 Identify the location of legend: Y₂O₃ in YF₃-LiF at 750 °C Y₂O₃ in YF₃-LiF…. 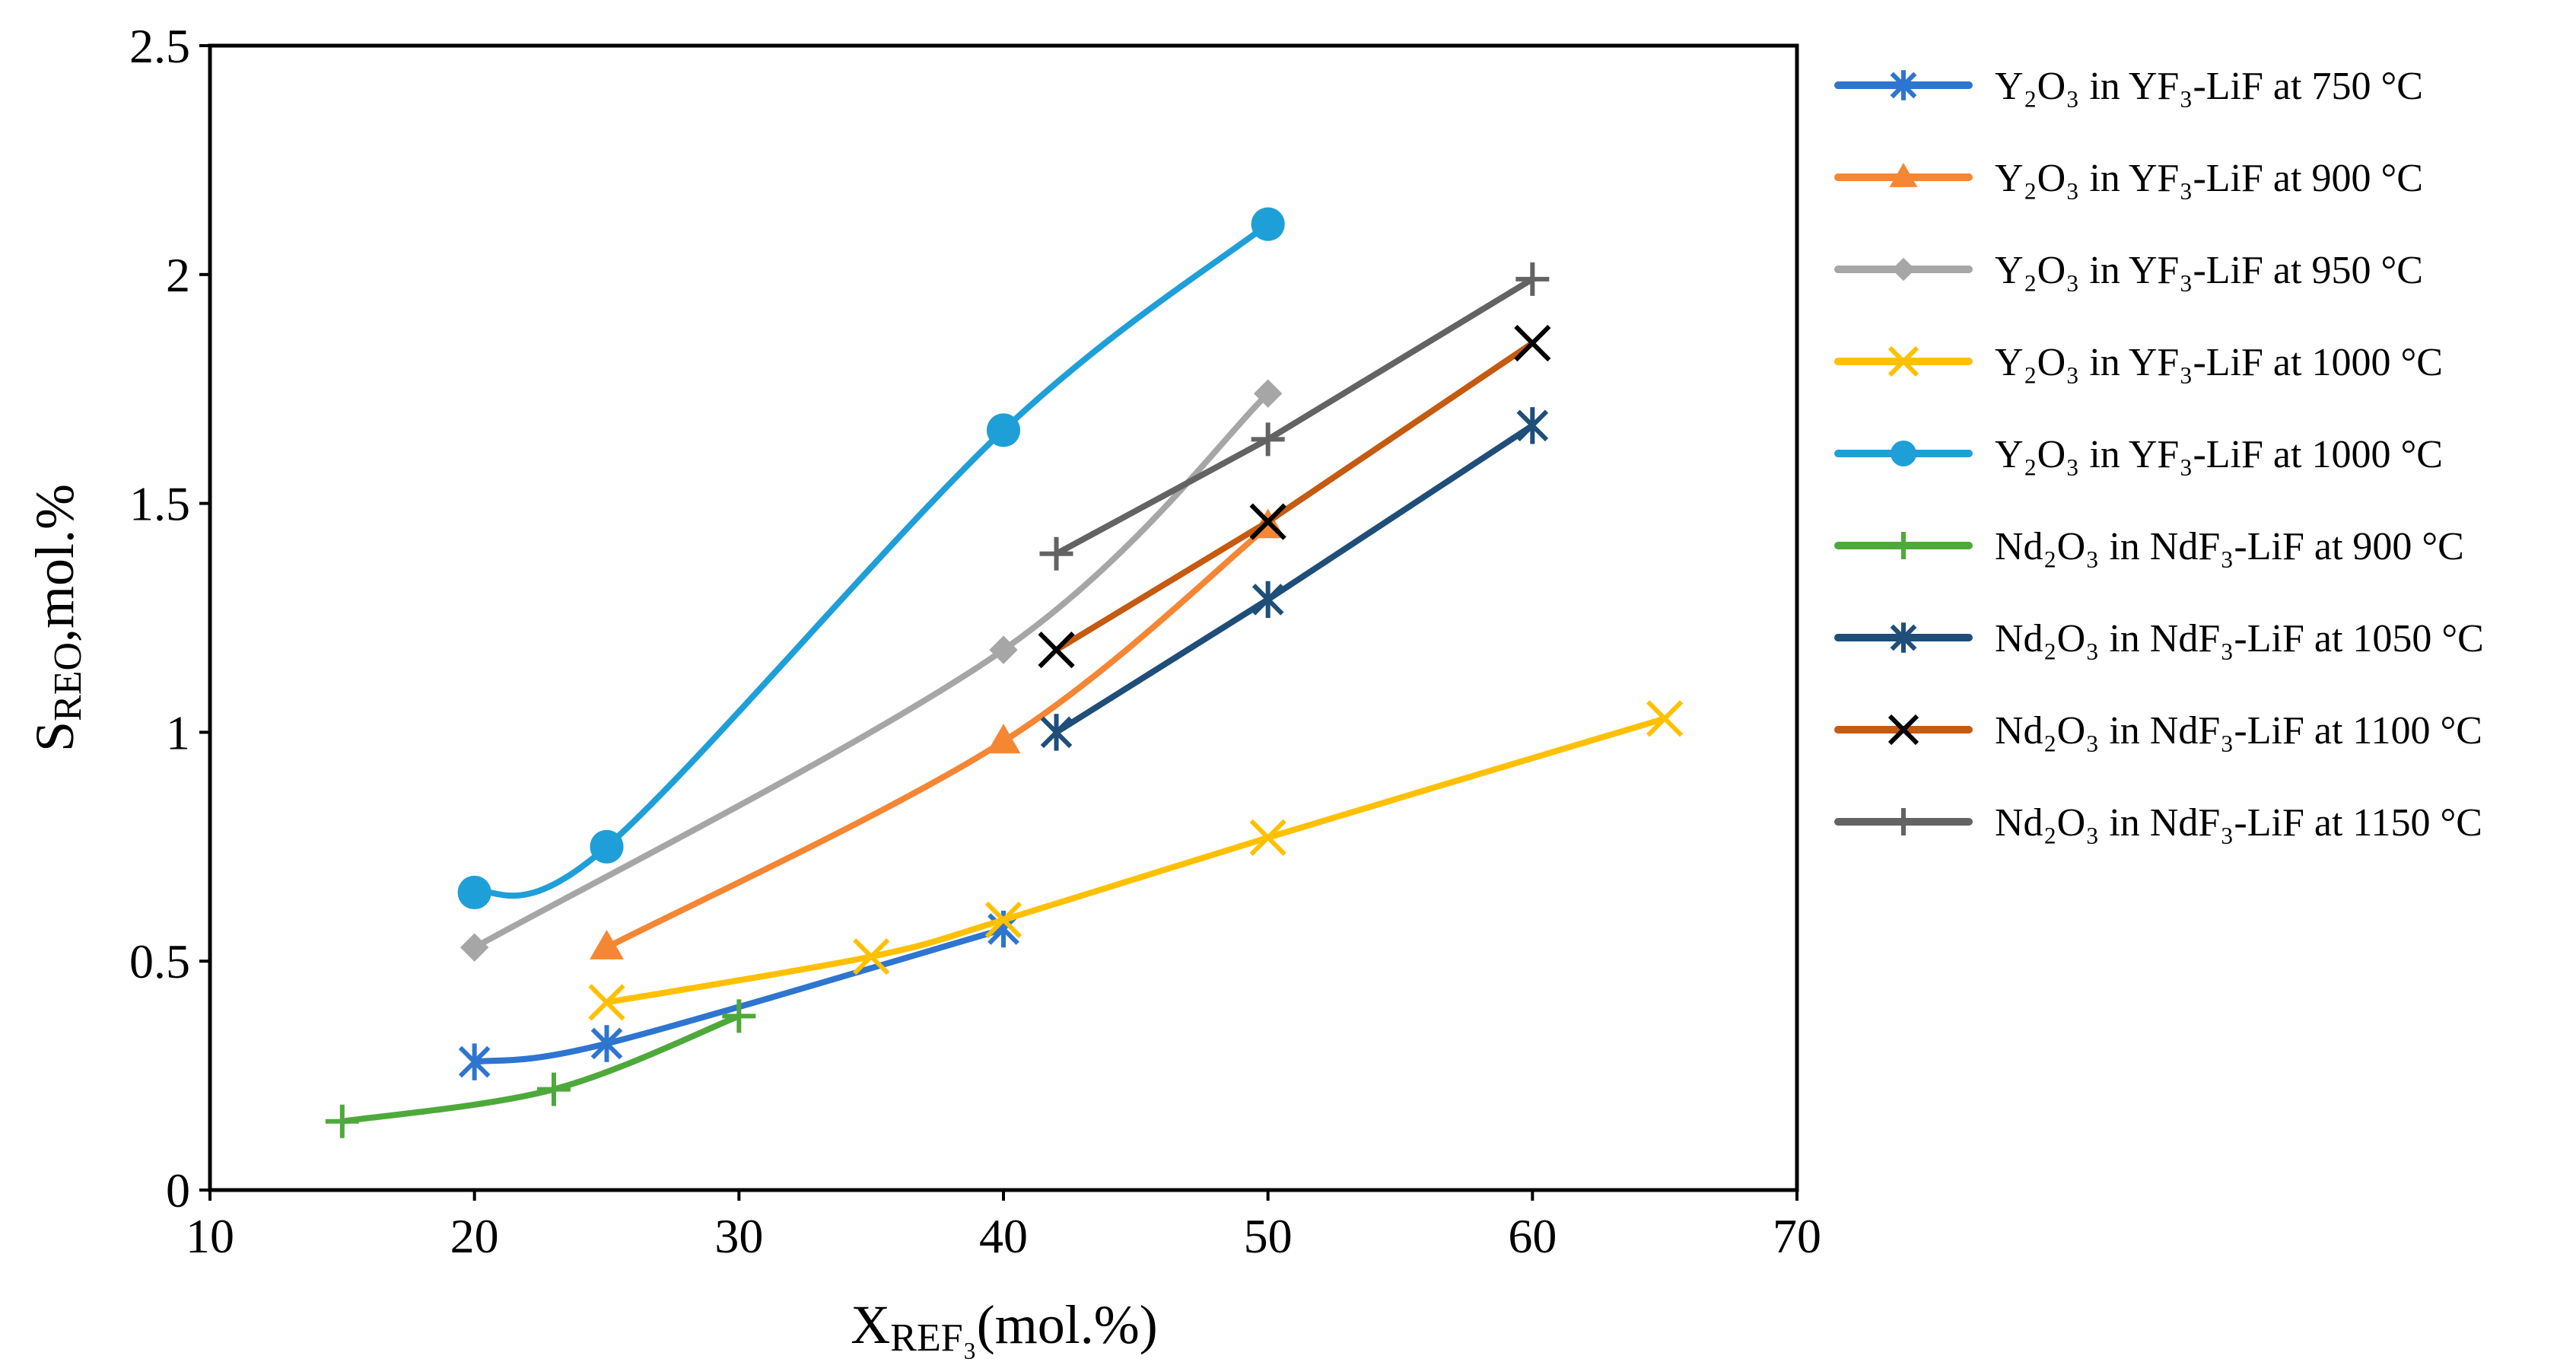
(2159, 455).